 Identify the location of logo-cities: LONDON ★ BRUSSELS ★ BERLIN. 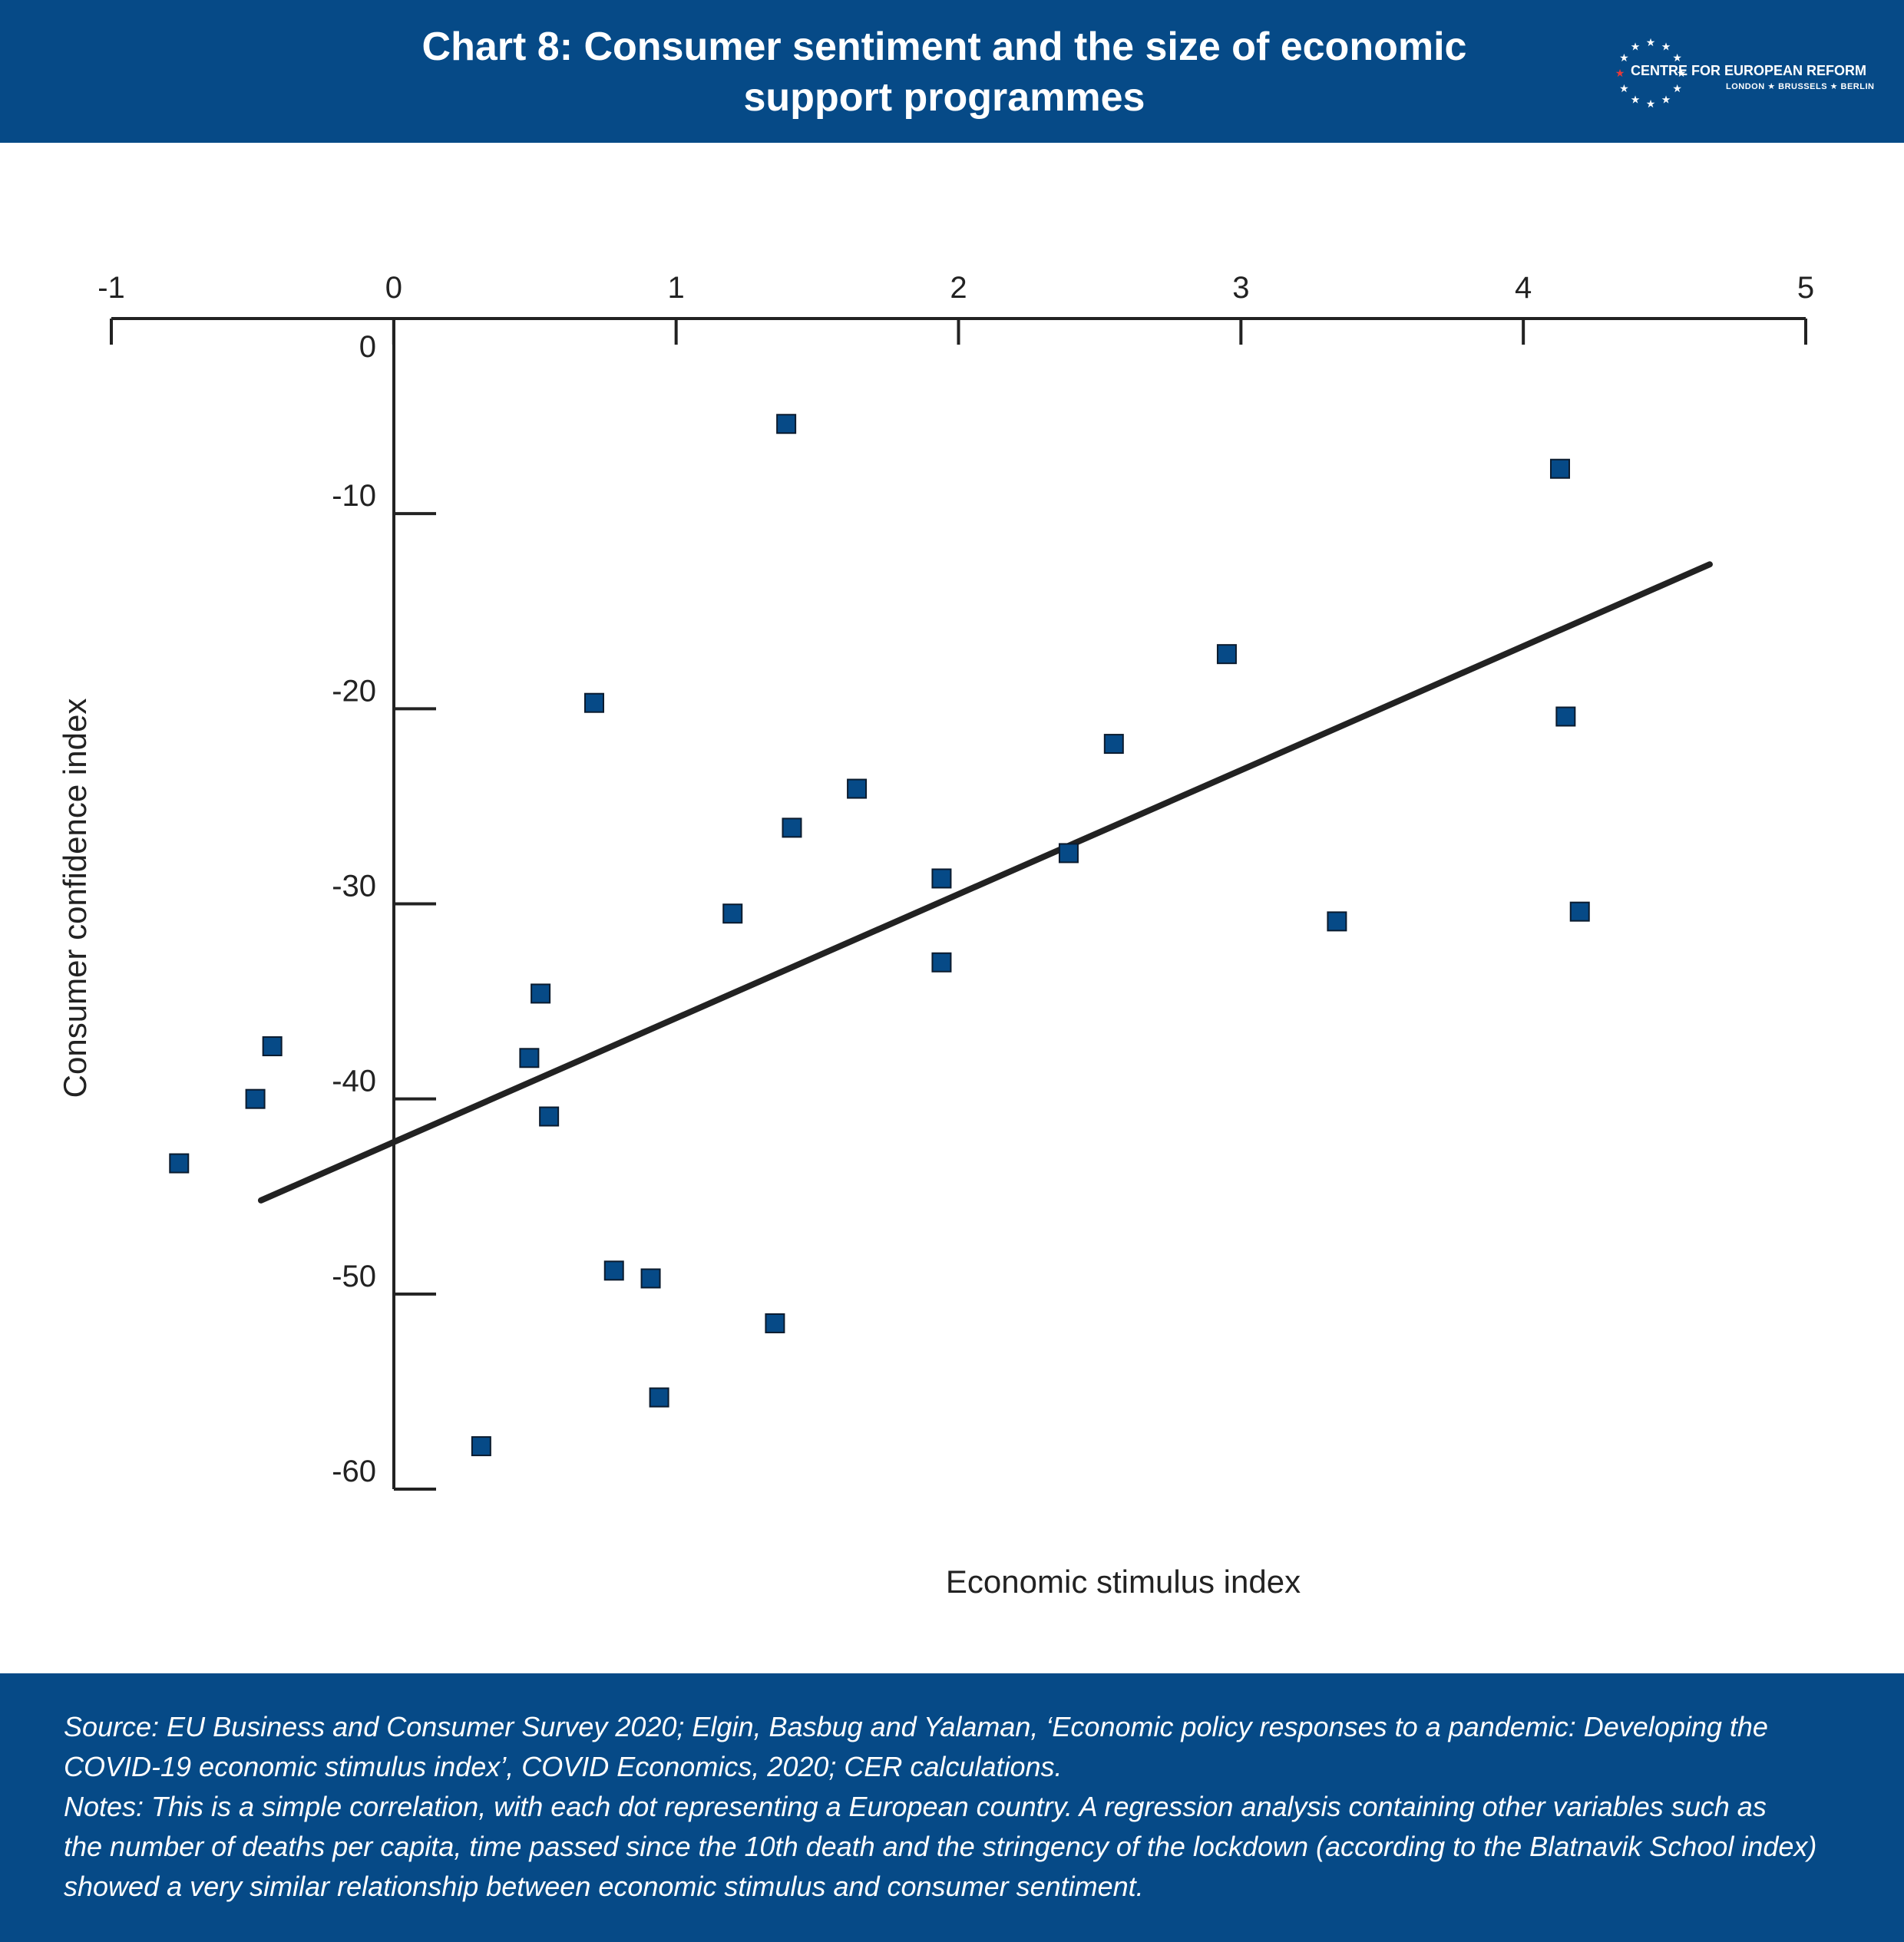
(1800, 87).